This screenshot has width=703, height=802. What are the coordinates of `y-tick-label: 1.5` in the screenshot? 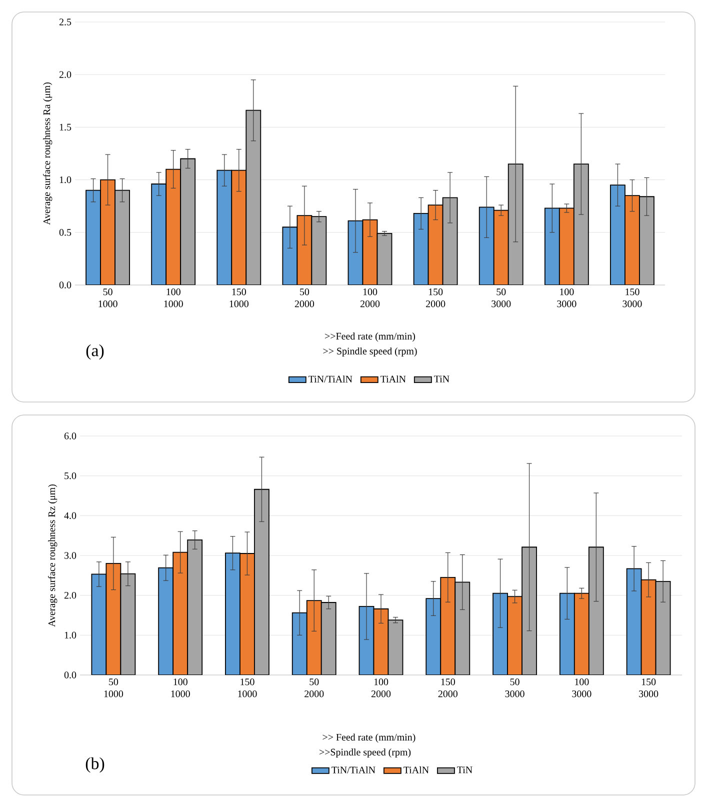 It's located at (66, 127).